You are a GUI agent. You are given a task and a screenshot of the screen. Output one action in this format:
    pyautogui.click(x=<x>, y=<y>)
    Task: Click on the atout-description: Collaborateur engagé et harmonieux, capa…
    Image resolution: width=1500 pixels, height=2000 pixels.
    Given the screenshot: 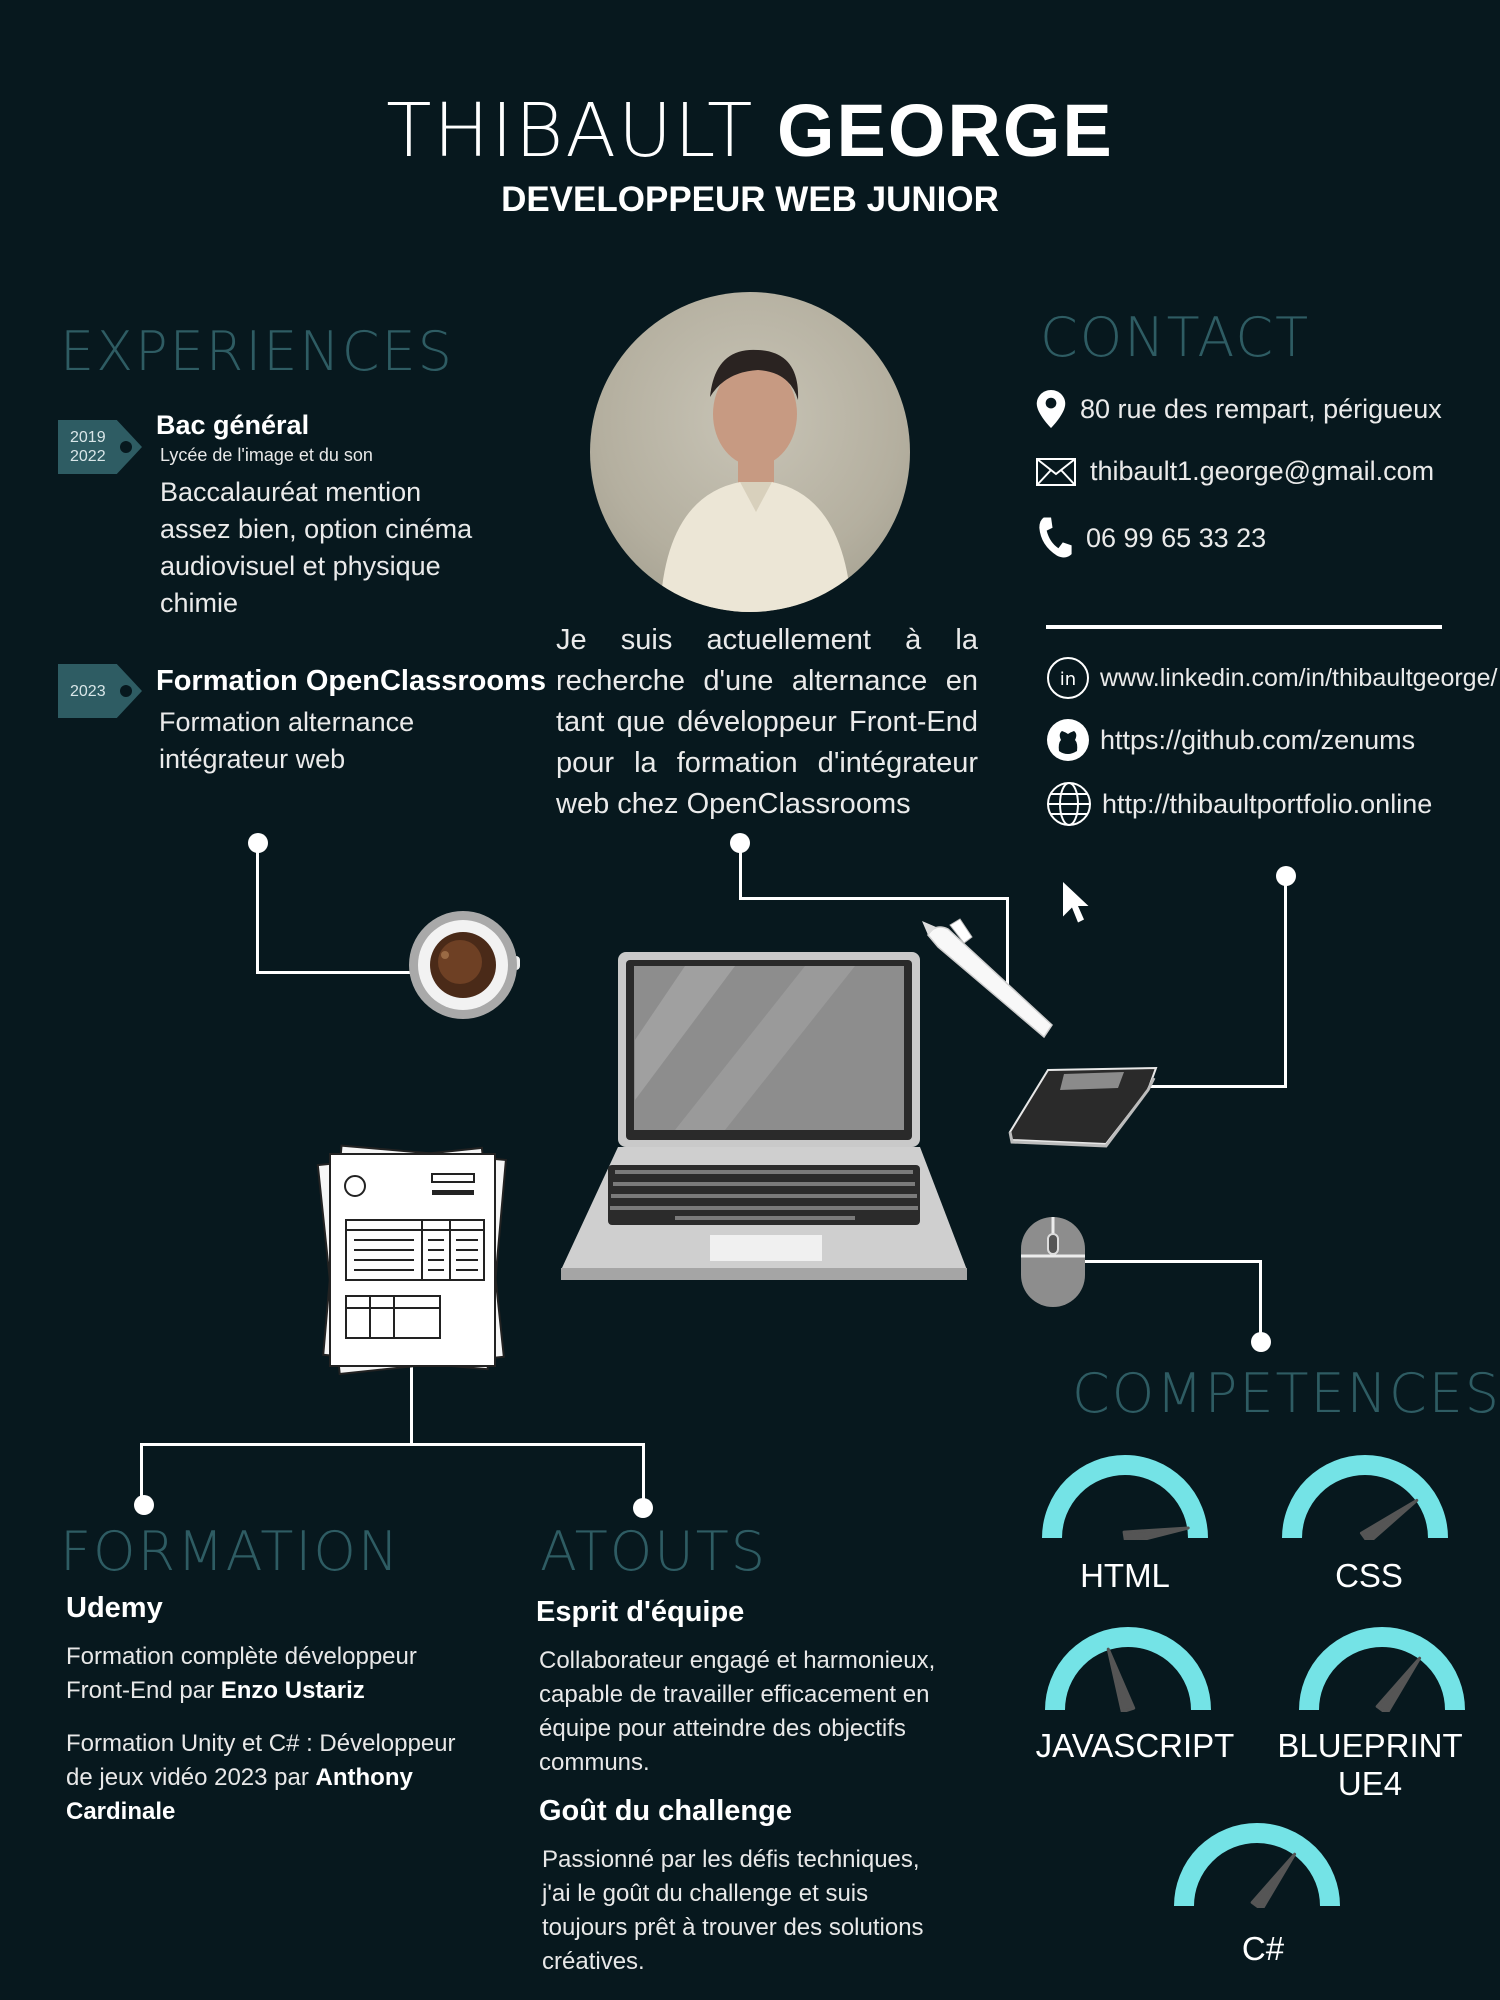 What is the action you would take?
    pyautogui.click(x=749, y=1712)
    